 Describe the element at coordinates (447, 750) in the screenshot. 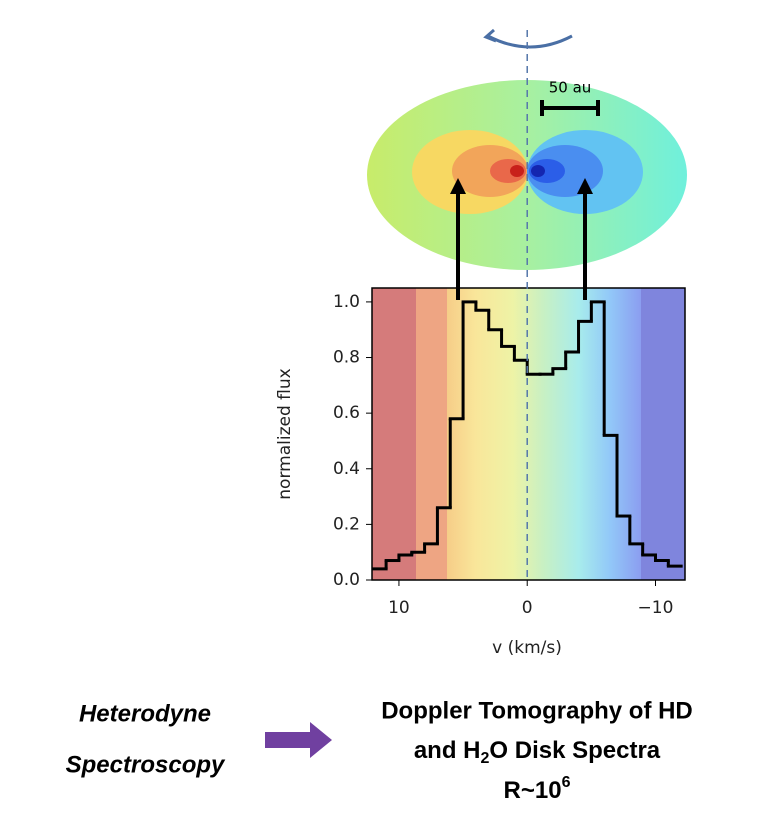

I see `text-part: and H` at that location.